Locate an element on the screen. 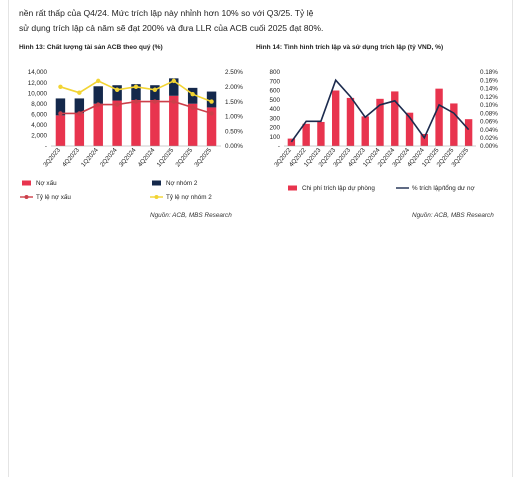 Image resolution: width=521 pixels, height=477 pixels. category-label: 1Q2024 is located at coordinates (90, 157).